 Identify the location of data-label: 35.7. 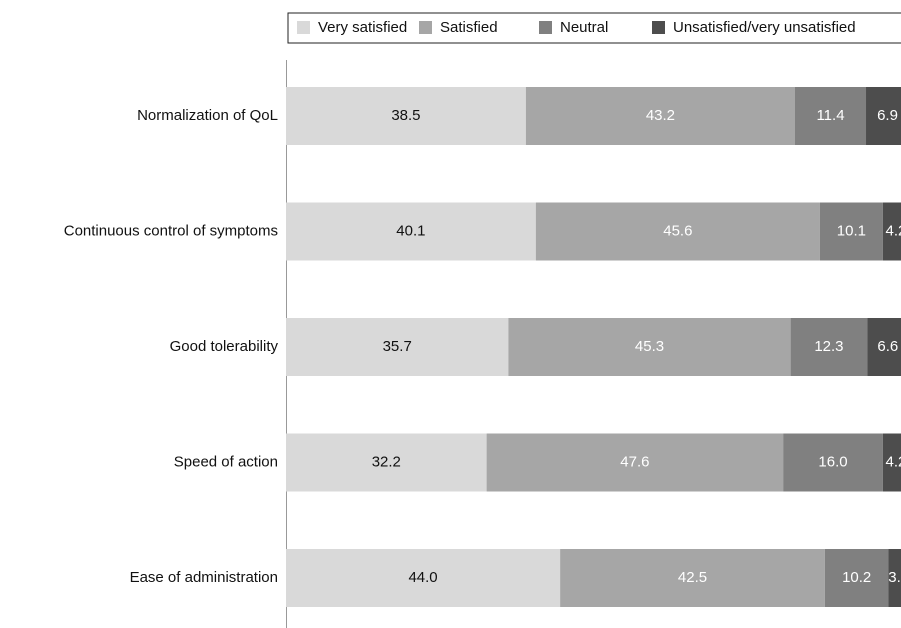
(397, 346).